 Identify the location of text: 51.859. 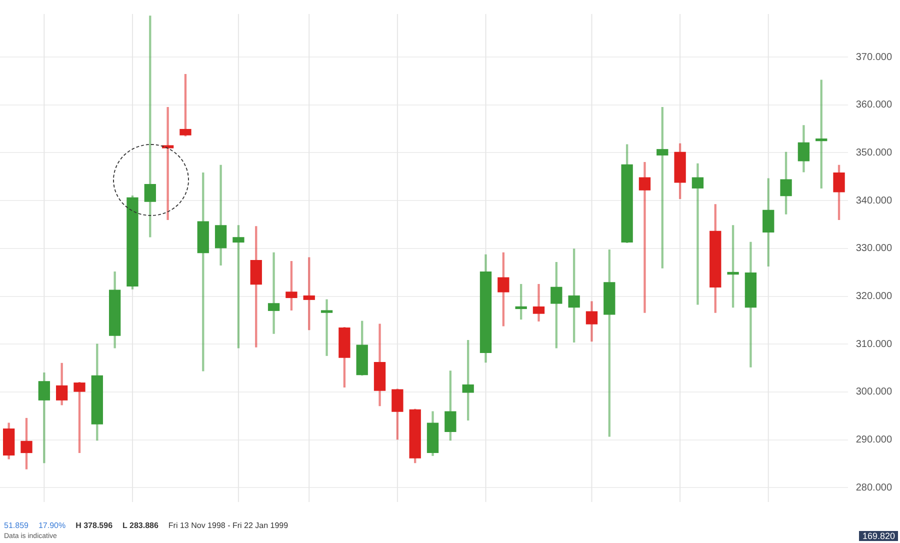
(16, 525).